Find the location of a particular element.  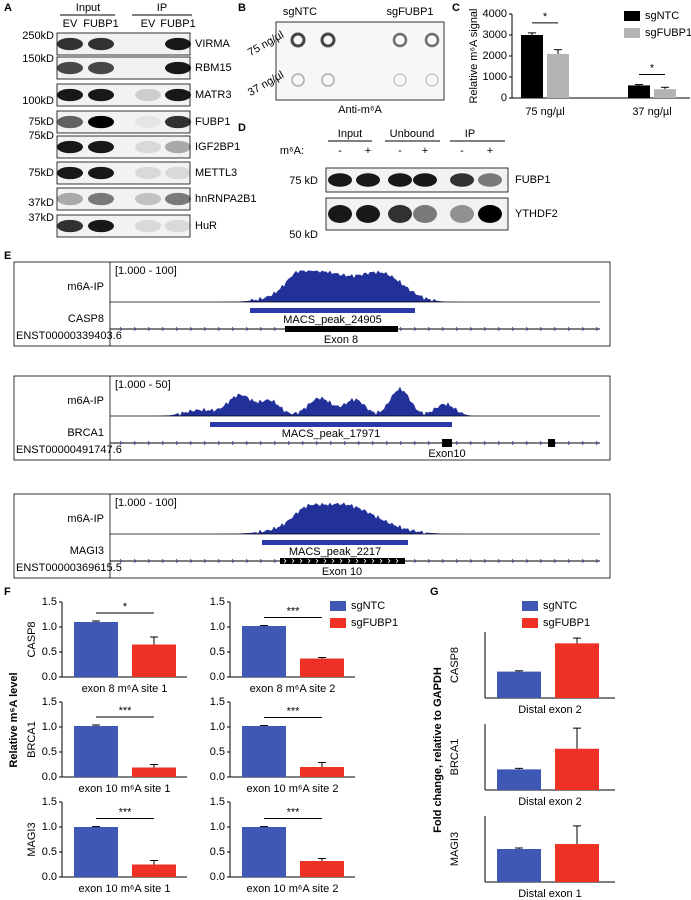

protein-label: hnRNPA2B1 is located at coordinates (226, 199).